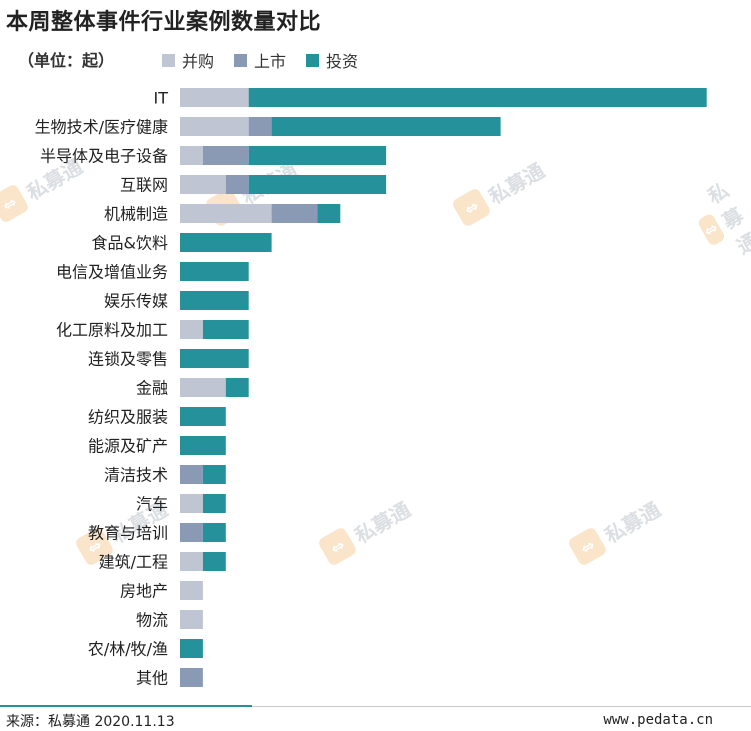 This screenshot has height=731, width=751. I want to click on category-label: 纺织及服装, so click(128, 417).